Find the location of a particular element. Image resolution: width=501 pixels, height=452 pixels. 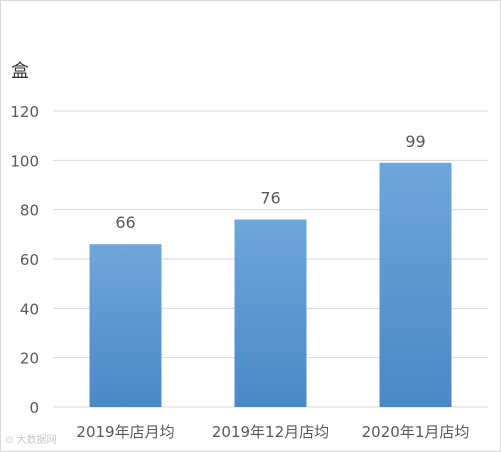

data-label: 66 is located at coordinates (125, 222).